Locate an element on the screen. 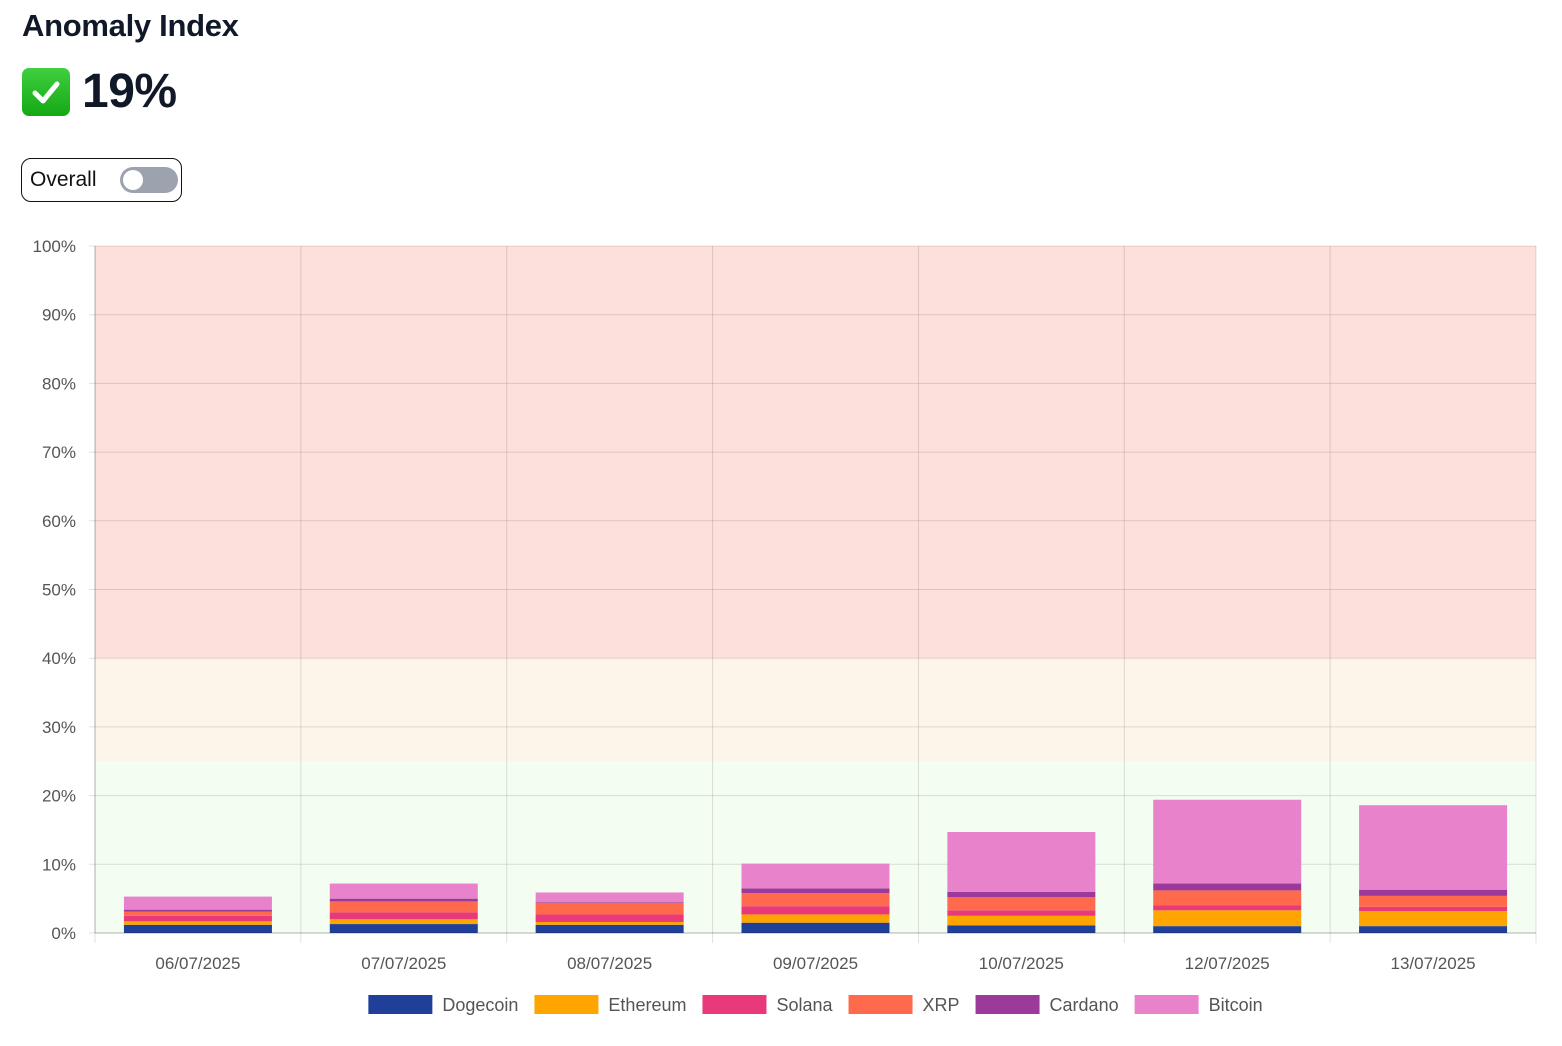 This screenshot has width=1562, height=1046. legend-swatch-dogecoin is located at coordinates (400, 1004).